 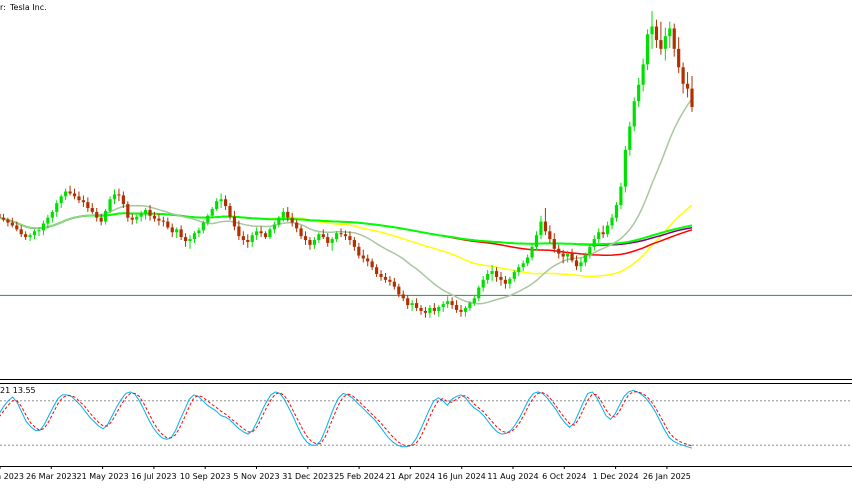 I want to click on osc-title: 21 13.55, so click(x=18, y=390).